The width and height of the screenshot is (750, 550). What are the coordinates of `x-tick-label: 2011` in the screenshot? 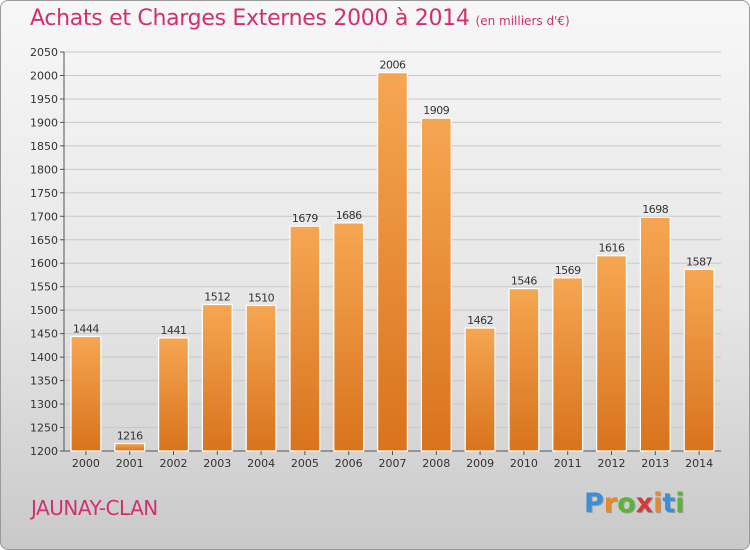 It's located at (568, 463).